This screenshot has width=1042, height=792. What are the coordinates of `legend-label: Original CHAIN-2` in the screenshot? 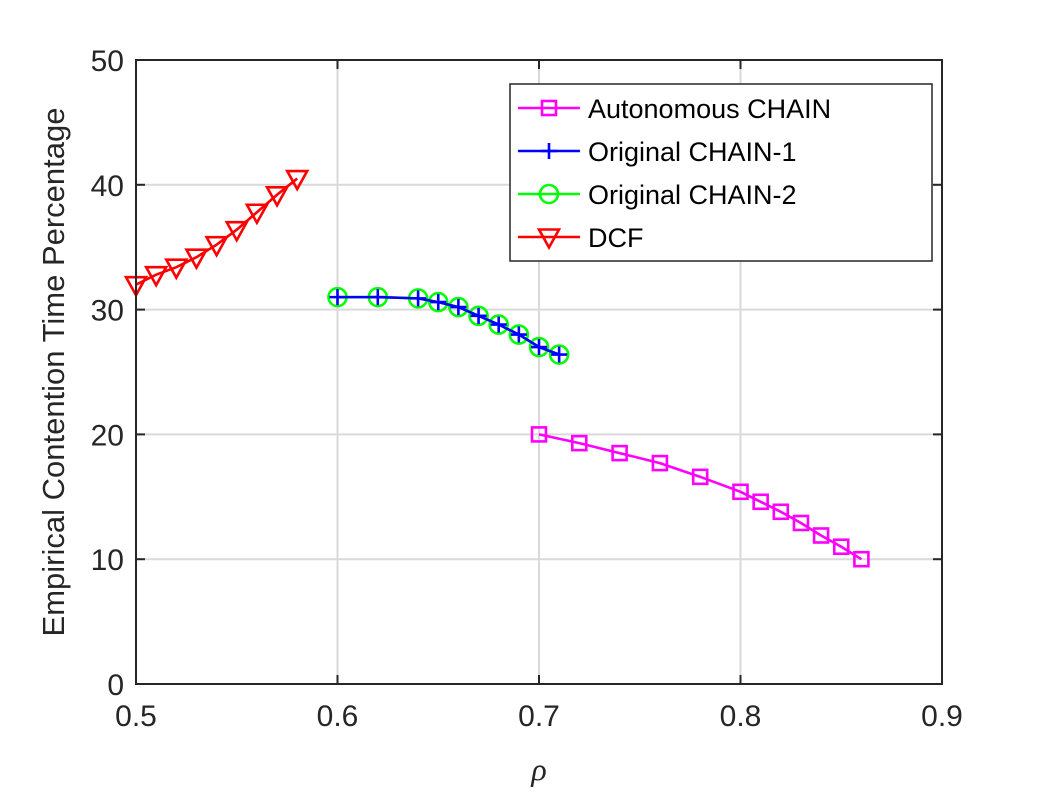 It's located at (692, 195).